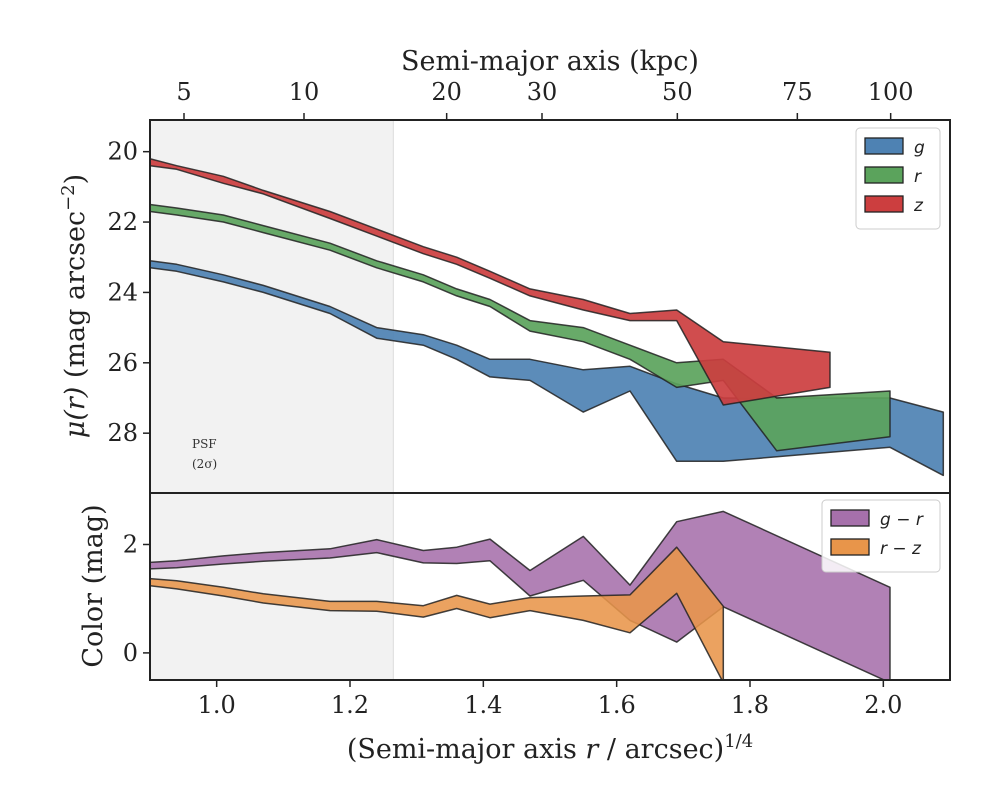  Describe the element at coordinates (93, 585) in the screenshot. I see `color-axis-title: Color (mag)` at that location.